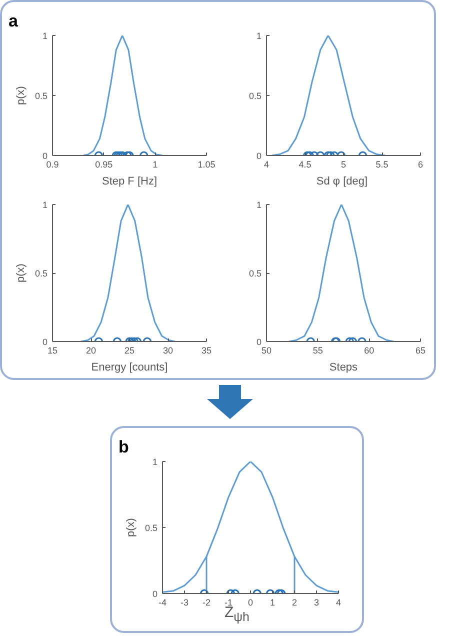 The image size is (469, 639). What do you see at coordinates (206, 351) in the screenshot?
I see `x-tick-label: 35` at bounding box center [206, 351].